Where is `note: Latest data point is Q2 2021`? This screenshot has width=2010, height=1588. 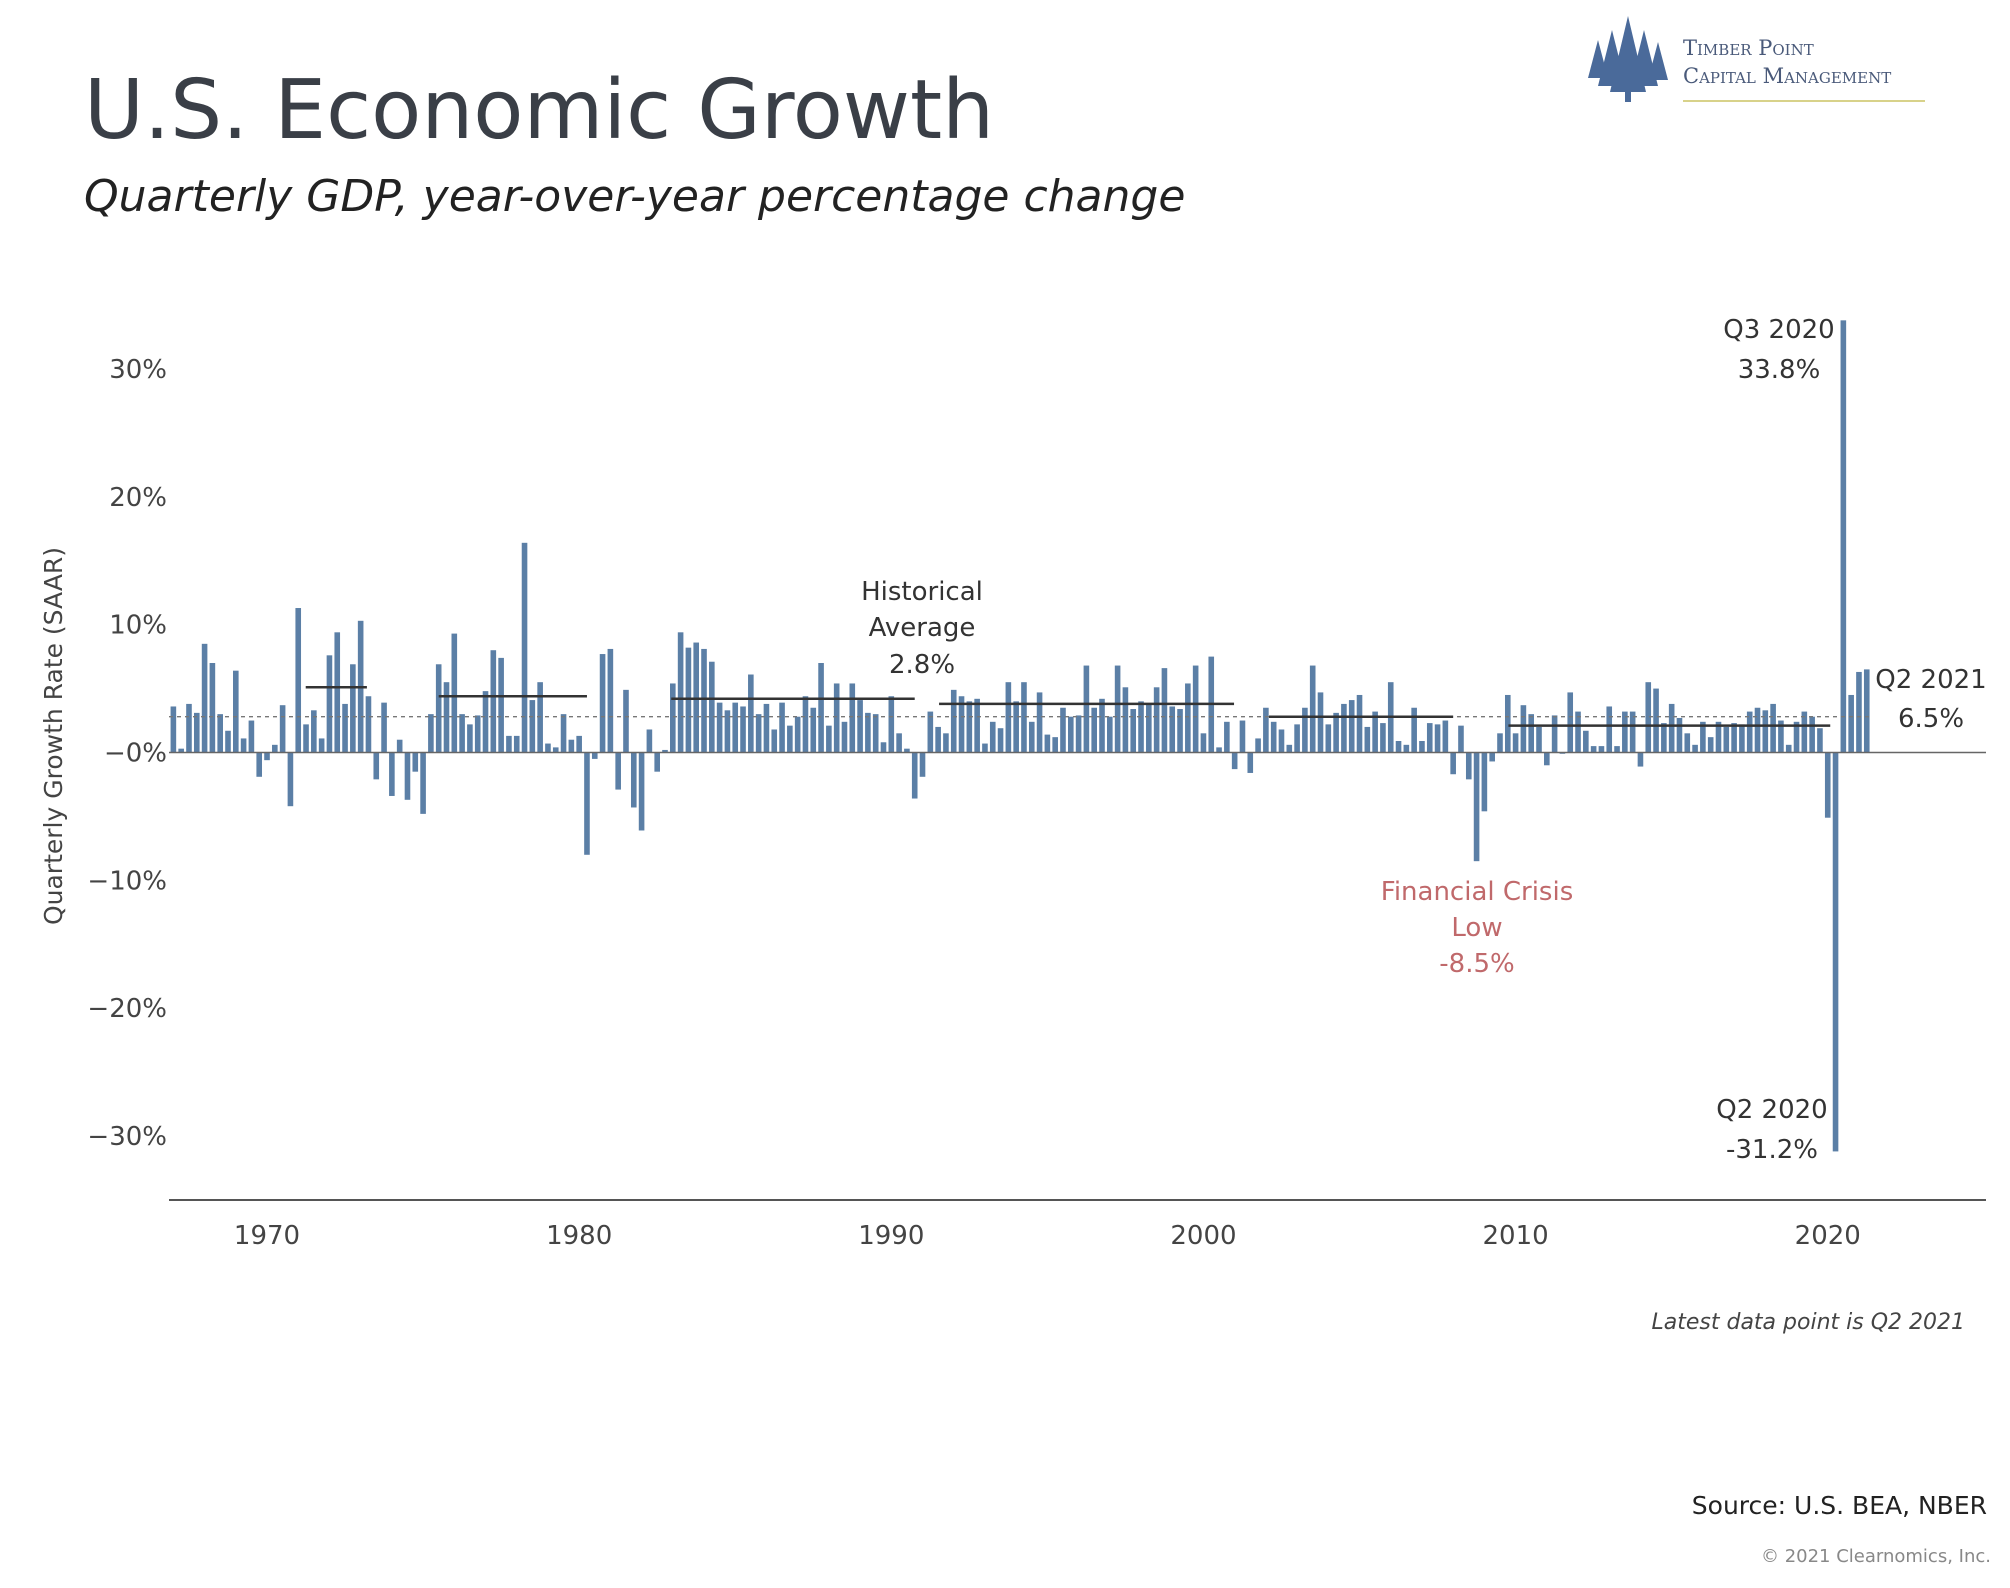
note: Latest data point is Q2 2021 is located at coordinates (1809, 1322).